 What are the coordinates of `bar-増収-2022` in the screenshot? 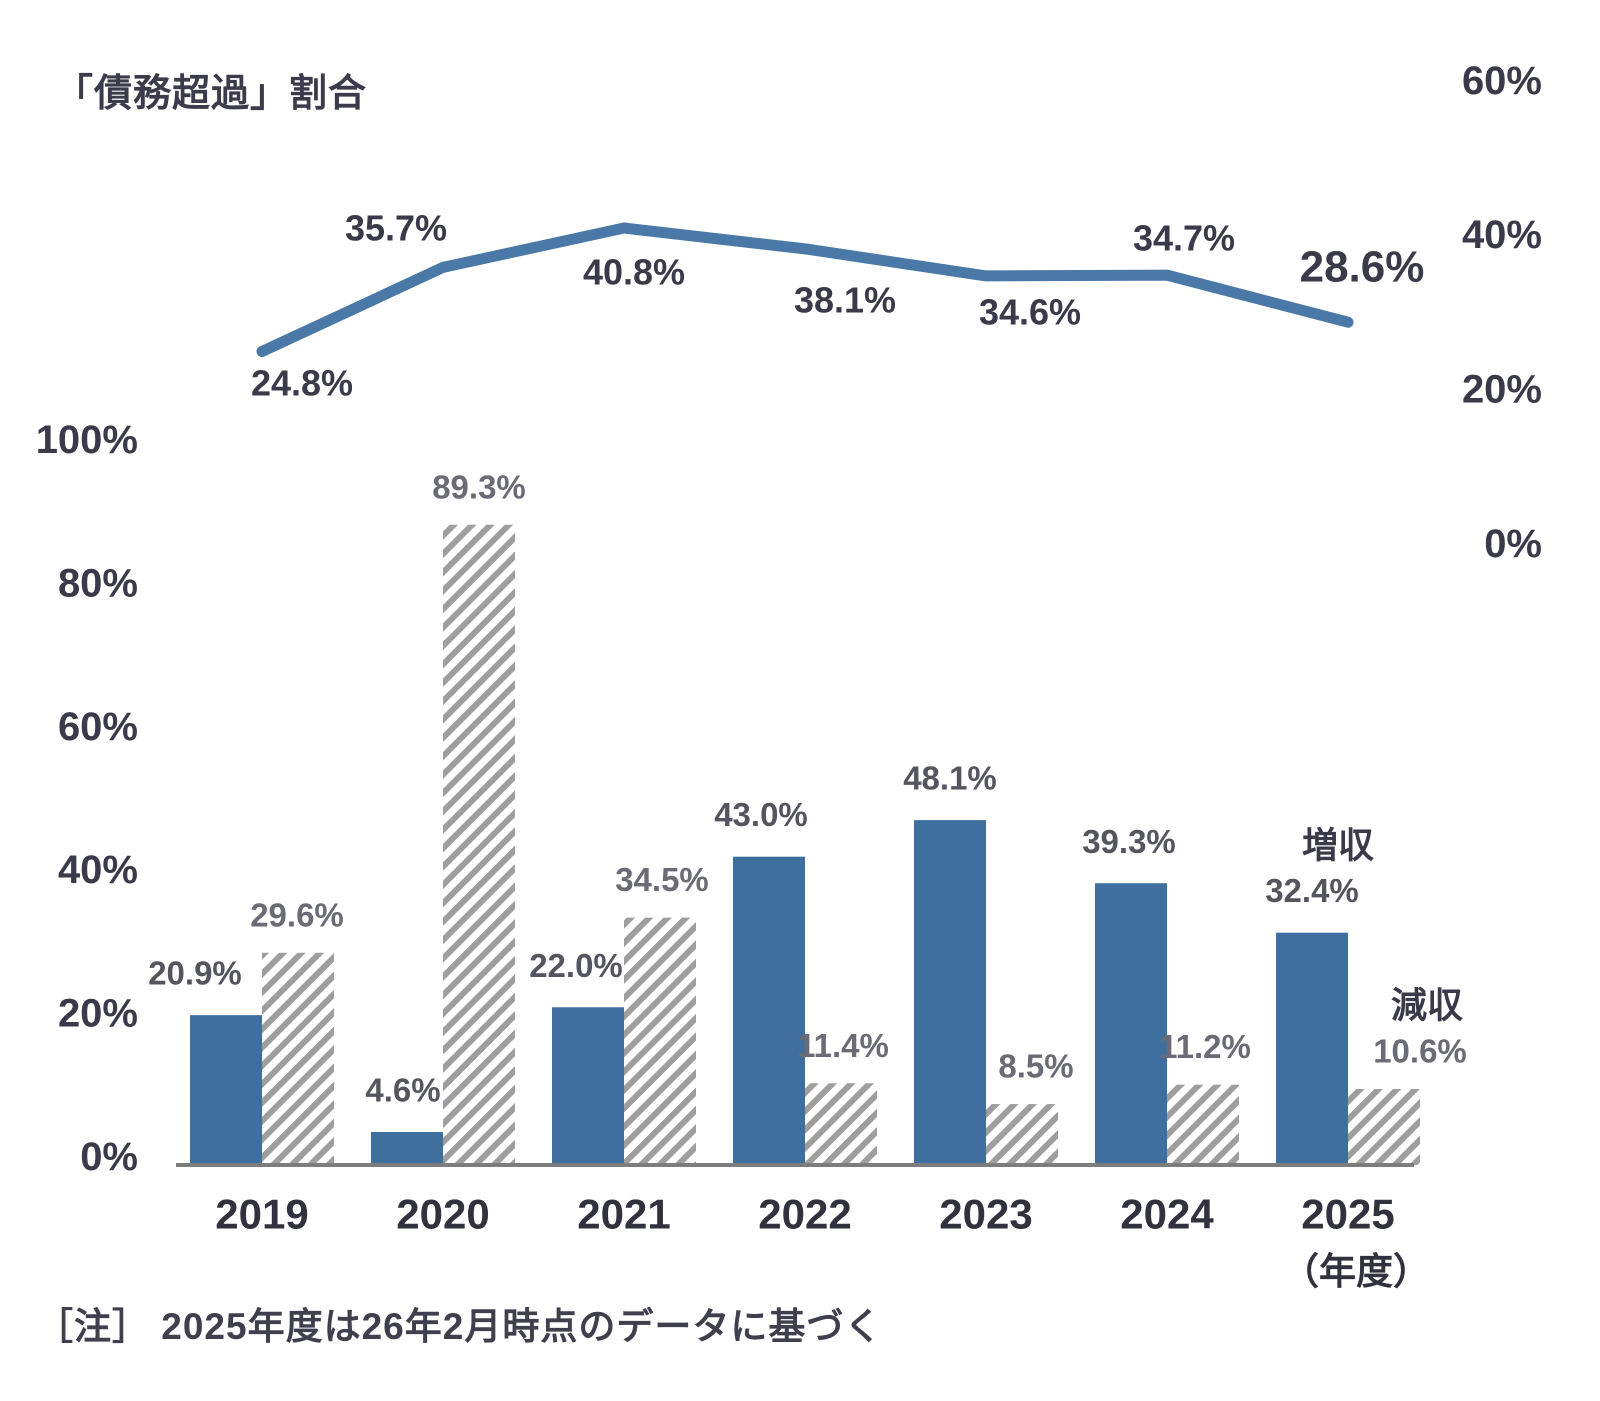 It's located at (769, 1010).